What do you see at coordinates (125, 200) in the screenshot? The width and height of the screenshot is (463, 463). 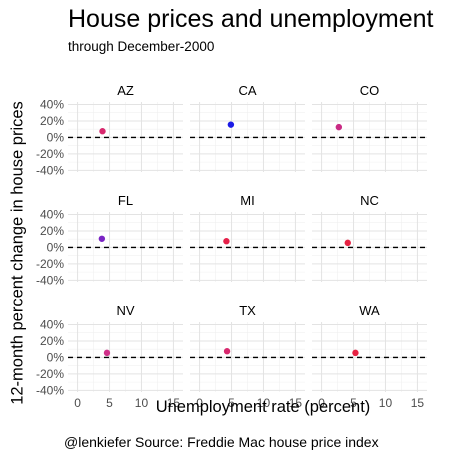 I see `facet-label-fl: FL` at bounding box center [125, 200].